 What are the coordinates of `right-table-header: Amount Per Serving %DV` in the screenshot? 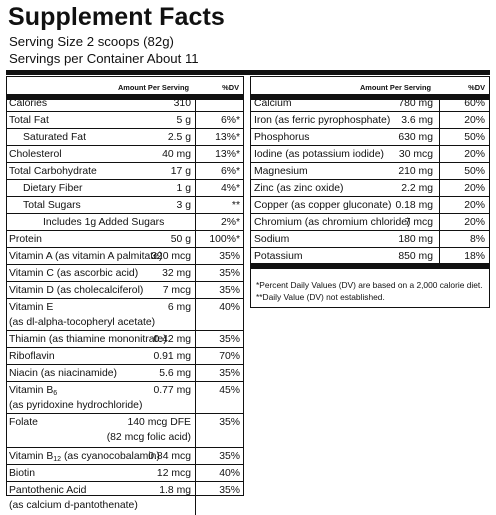 It's located at (370, 88).